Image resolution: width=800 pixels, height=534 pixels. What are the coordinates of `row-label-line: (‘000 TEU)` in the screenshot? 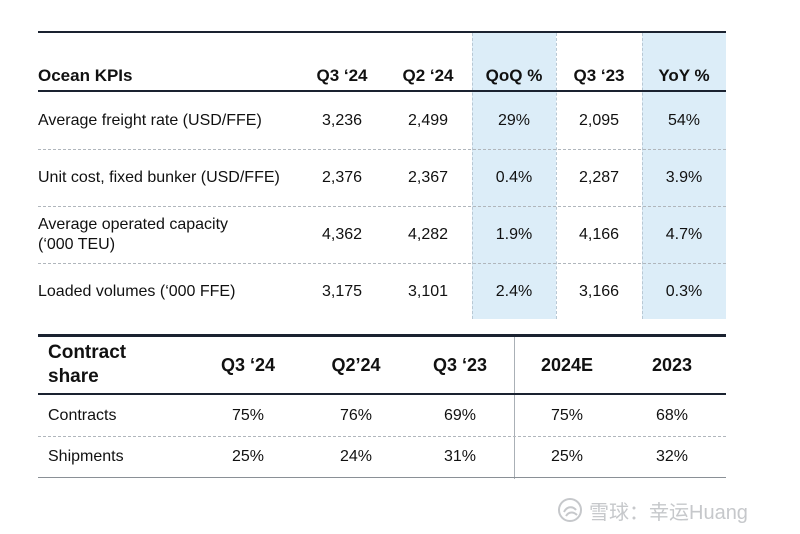 It's located at (77, 244).